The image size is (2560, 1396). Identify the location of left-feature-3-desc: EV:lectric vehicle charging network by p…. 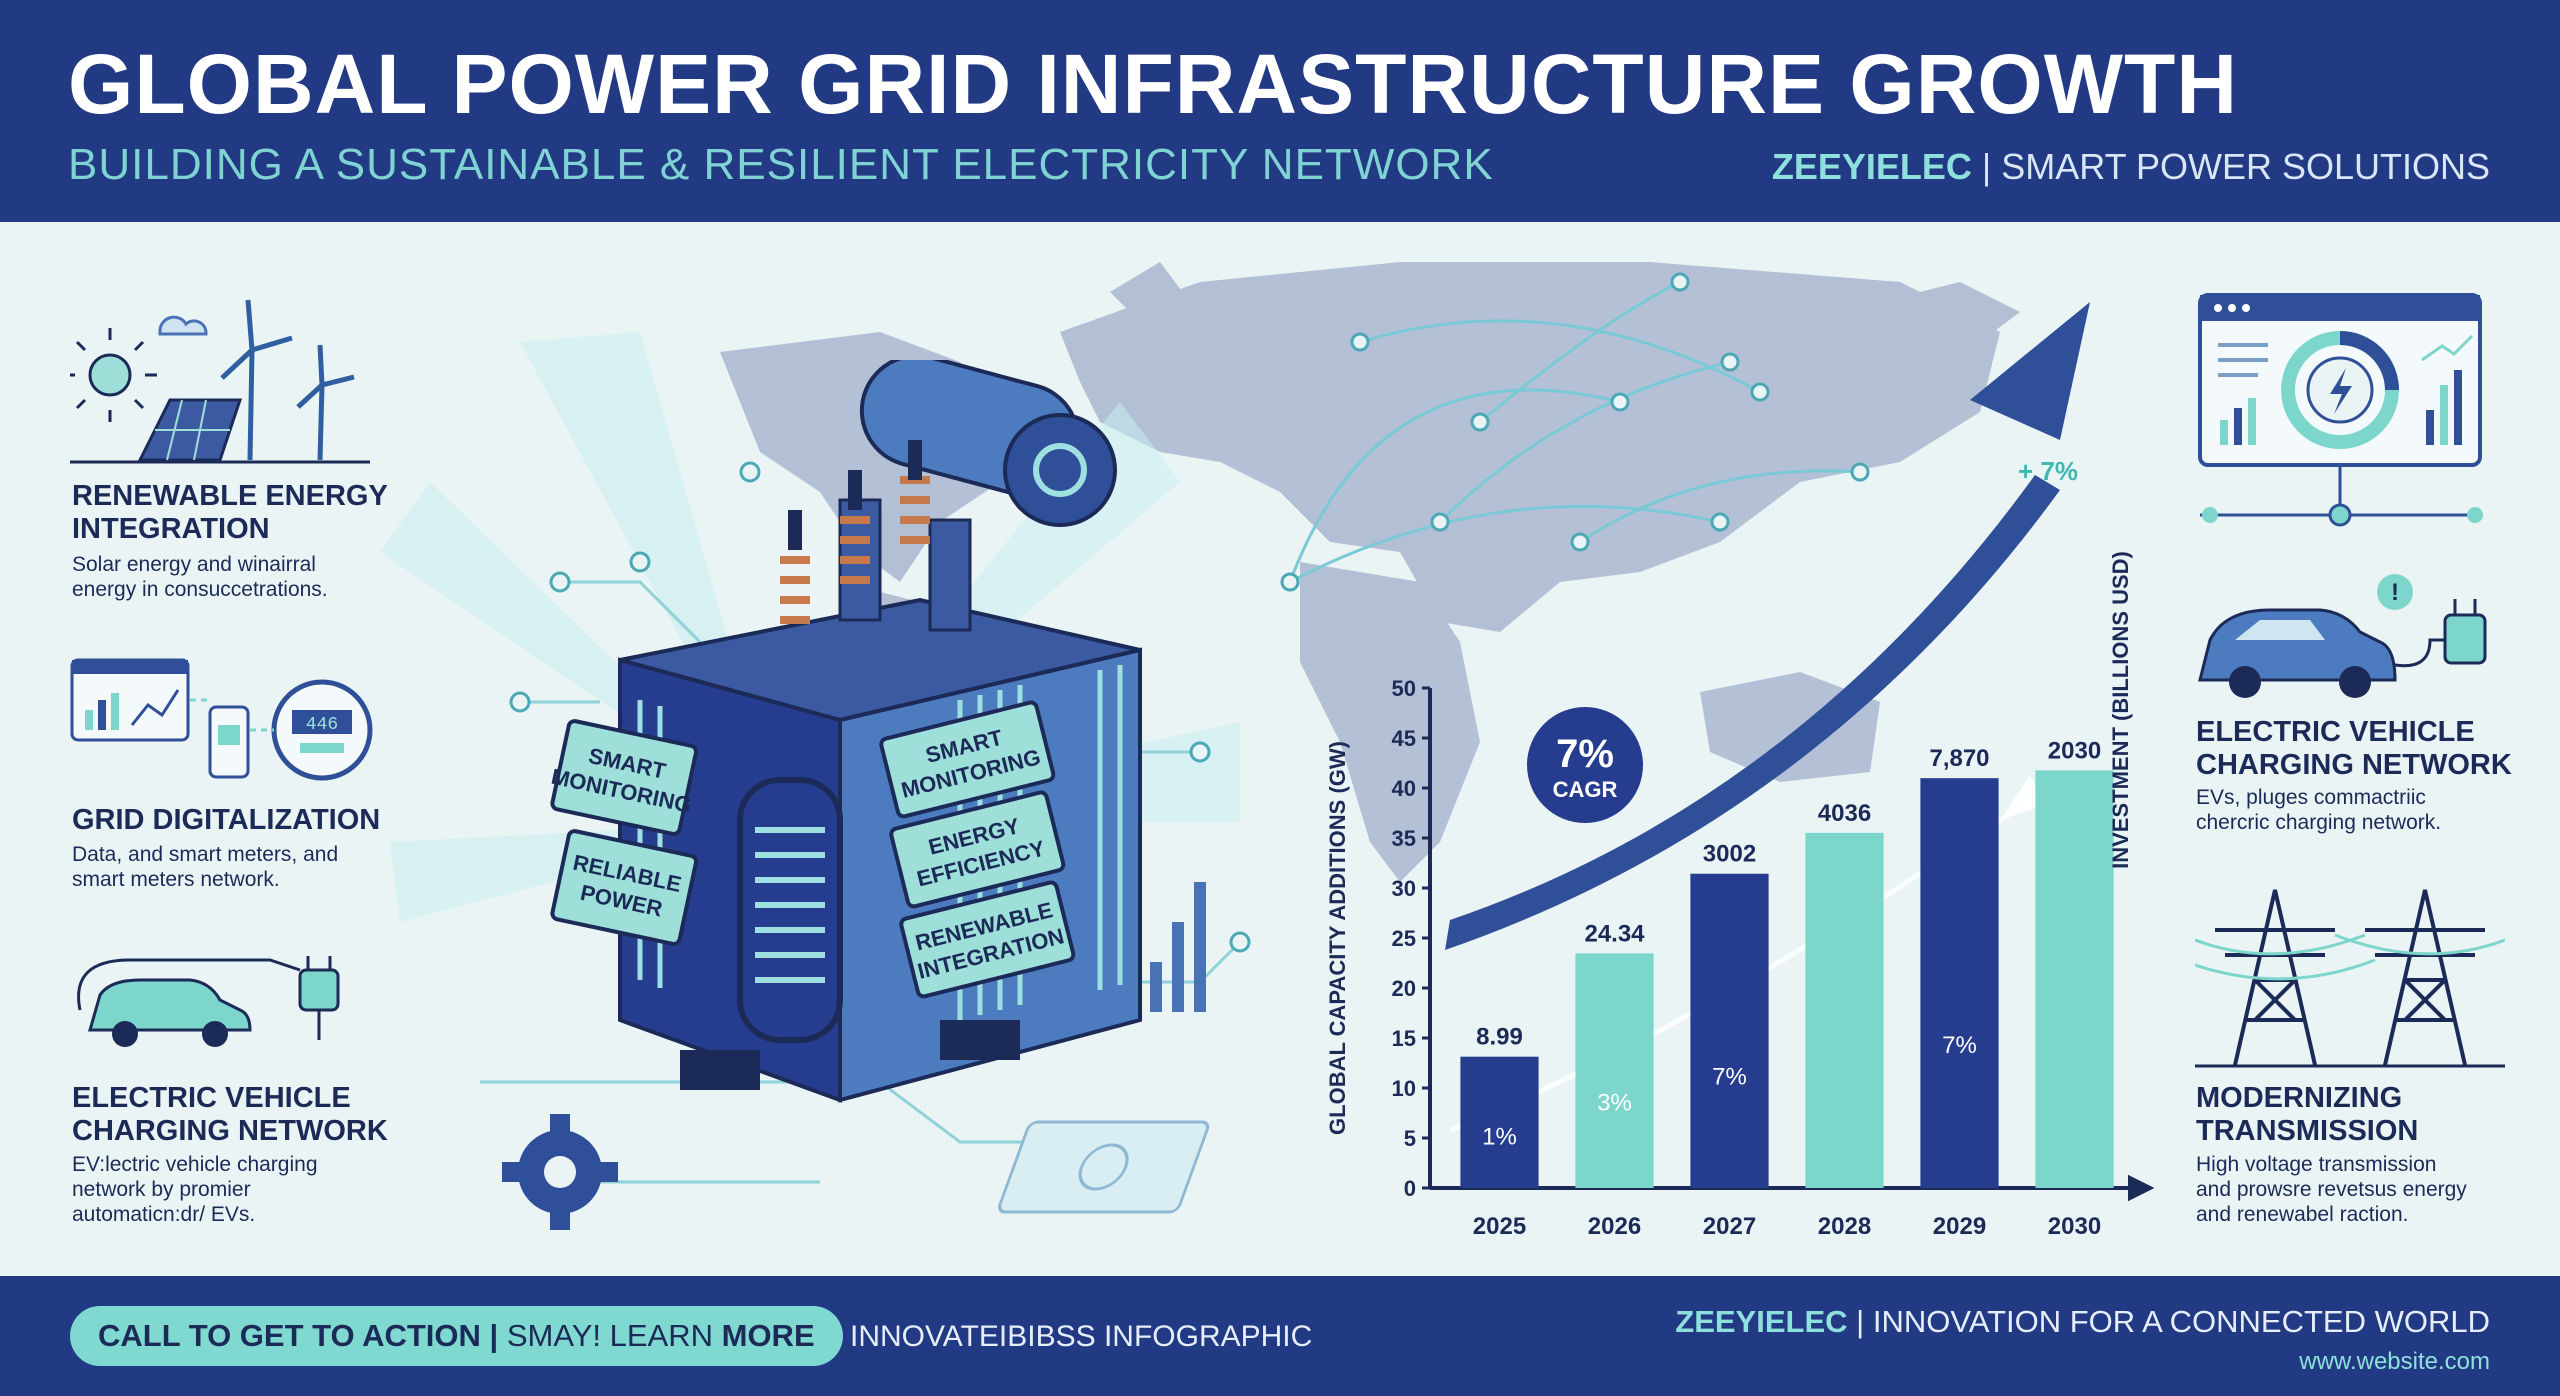
(195, 1189).